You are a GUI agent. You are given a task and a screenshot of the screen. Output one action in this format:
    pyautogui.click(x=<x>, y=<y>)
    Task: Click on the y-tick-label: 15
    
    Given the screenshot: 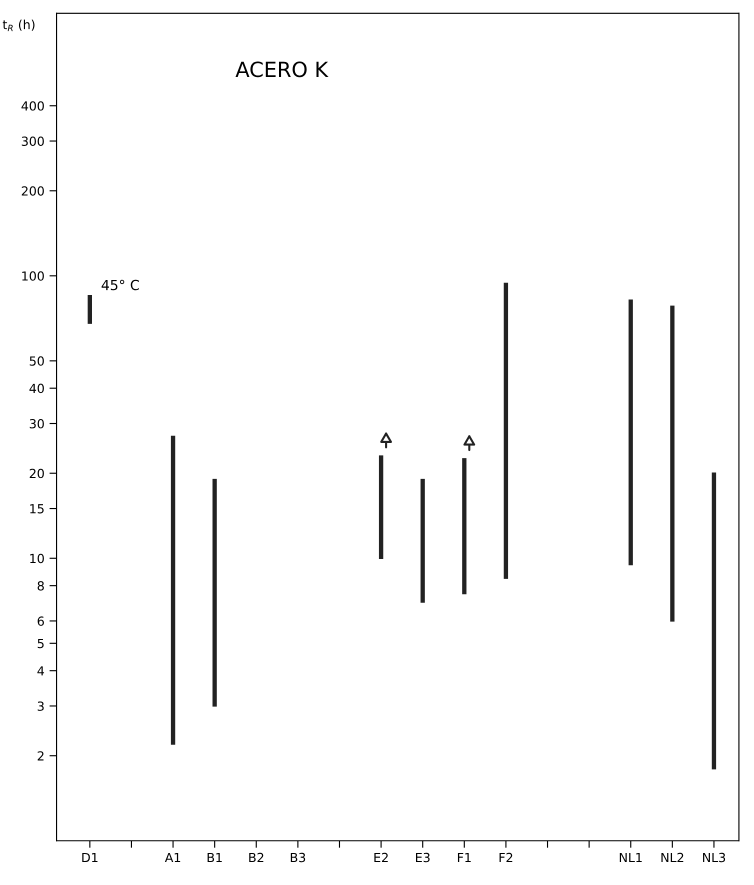 What is the action you would take?
    pyautogui.click(x=37, y=509)
    